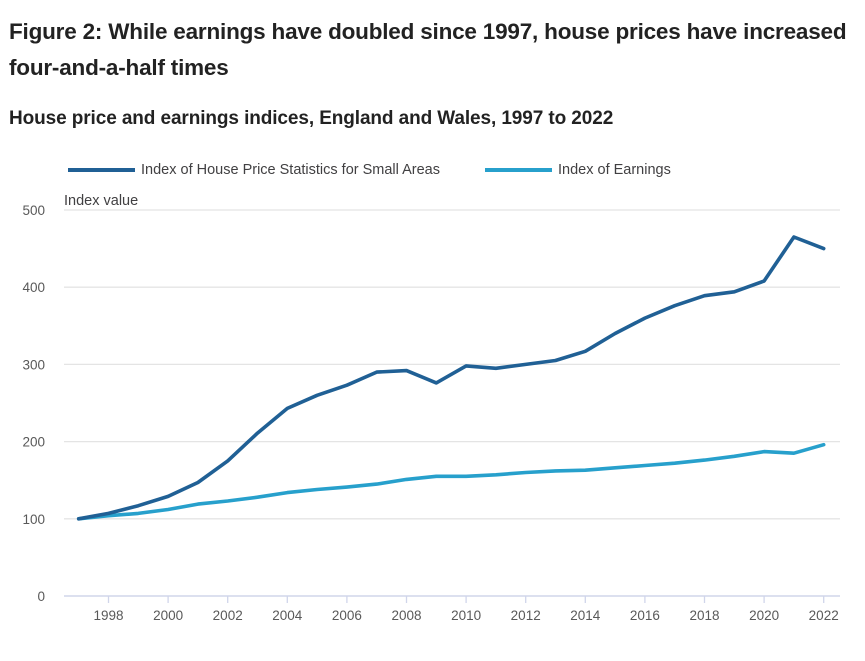  Describe the element at coordinates (33, 519) in the screenshot. I see `y-tick-label: 100` at that location.